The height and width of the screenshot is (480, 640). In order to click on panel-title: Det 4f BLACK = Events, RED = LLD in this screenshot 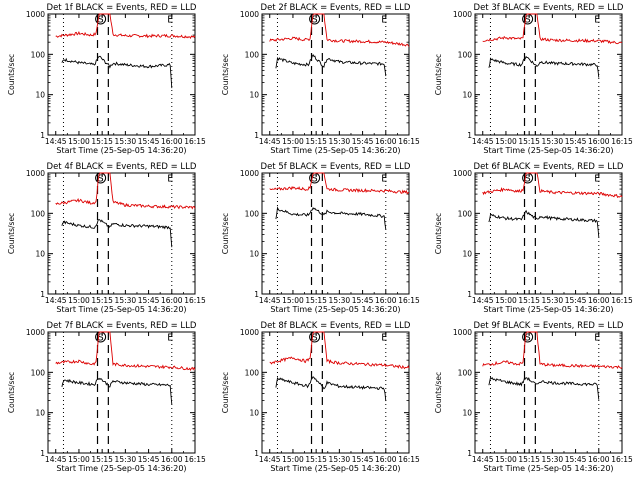, I will do `click(122, 167)`.